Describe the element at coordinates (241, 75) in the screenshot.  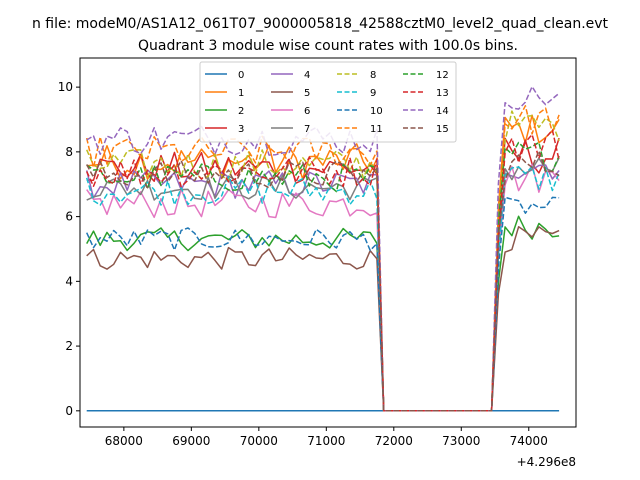
I see `legend-label-0: 0` at that location.